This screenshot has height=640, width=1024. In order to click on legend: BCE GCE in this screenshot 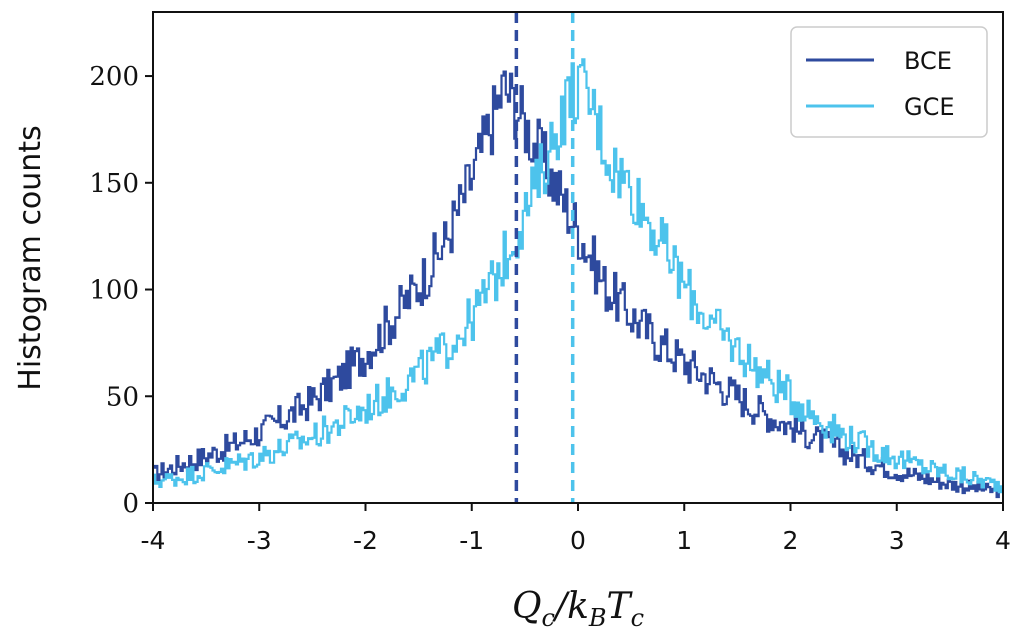, I will do `click(889, 82)`.